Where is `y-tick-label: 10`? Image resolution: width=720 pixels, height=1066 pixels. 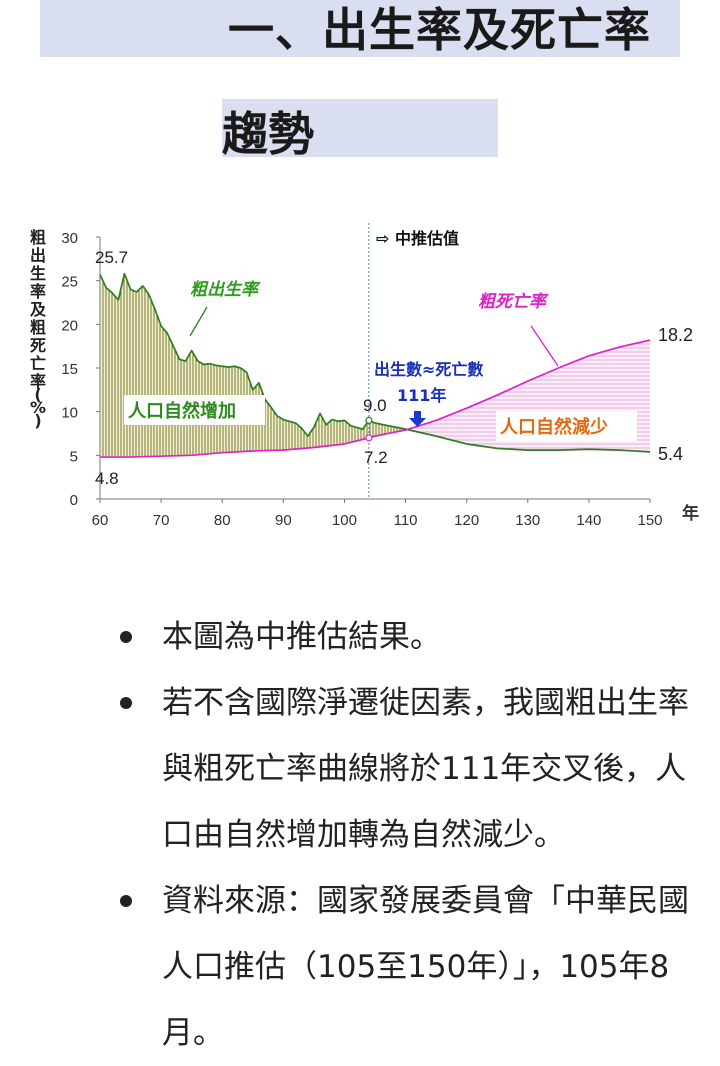 y-tick-label: 10 is located at coordinates (69, 413).